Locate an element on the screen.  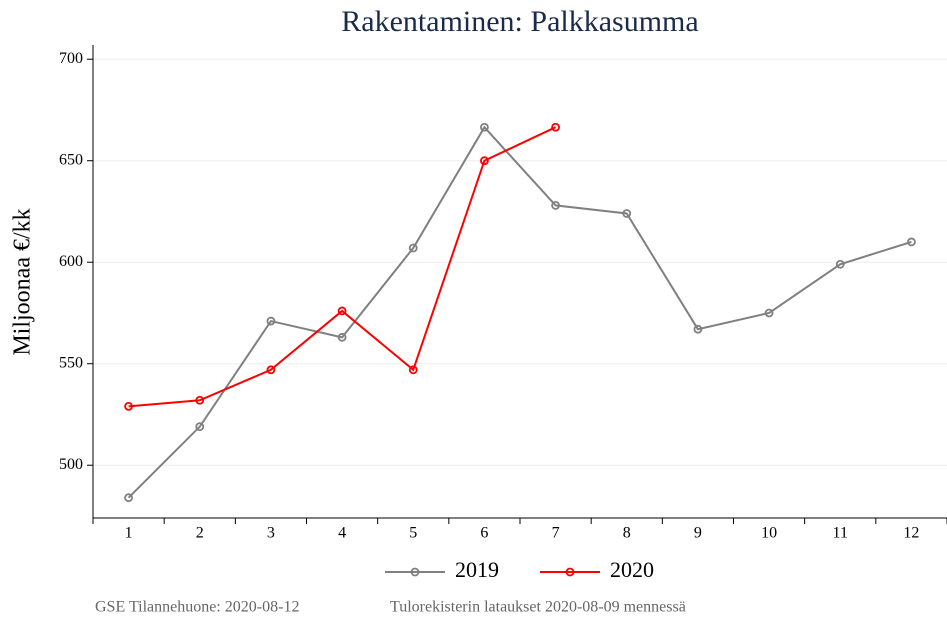
x-tick-label: 8 is located at coordinates (627, 533).